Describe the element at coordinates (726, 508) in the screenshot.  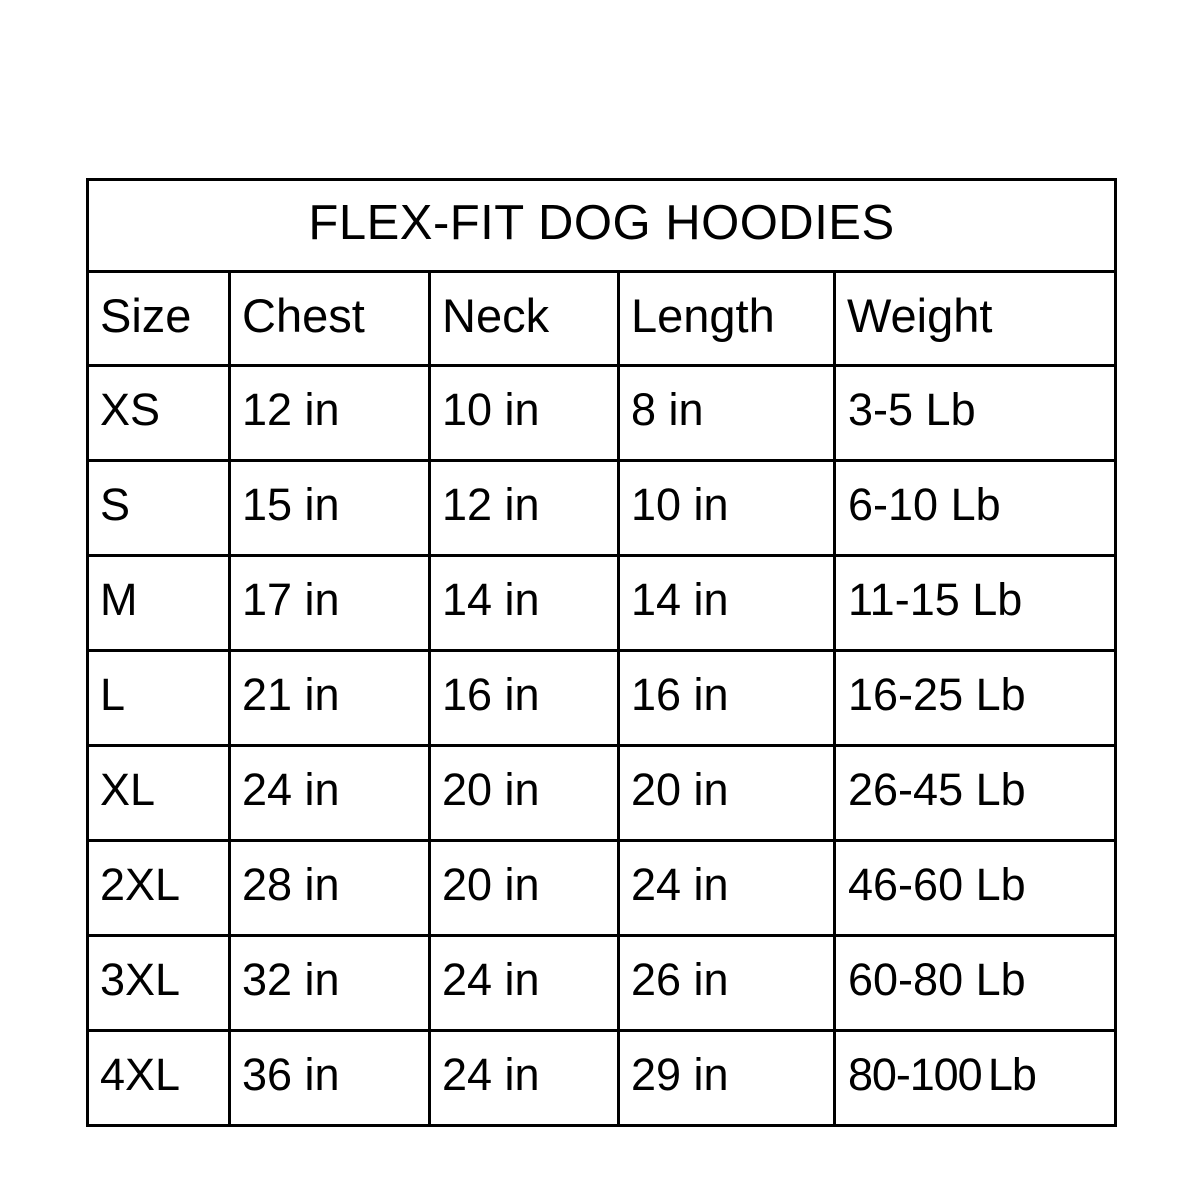
I see `cell-length: 10 in` at that location.